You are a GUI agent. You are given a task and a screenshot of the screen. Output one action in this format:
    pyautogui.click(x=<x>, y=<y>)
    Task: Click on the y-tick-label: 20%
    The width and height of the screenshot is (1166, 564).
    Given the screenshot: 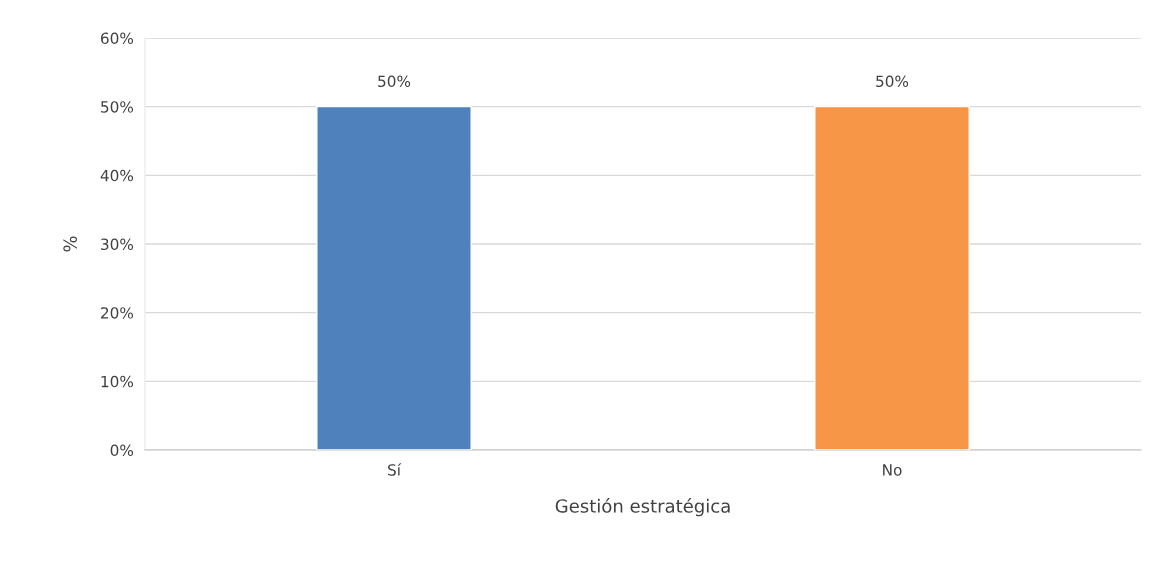 What is the action you would take?
    pyautogui.click(x=117, y=313)
    